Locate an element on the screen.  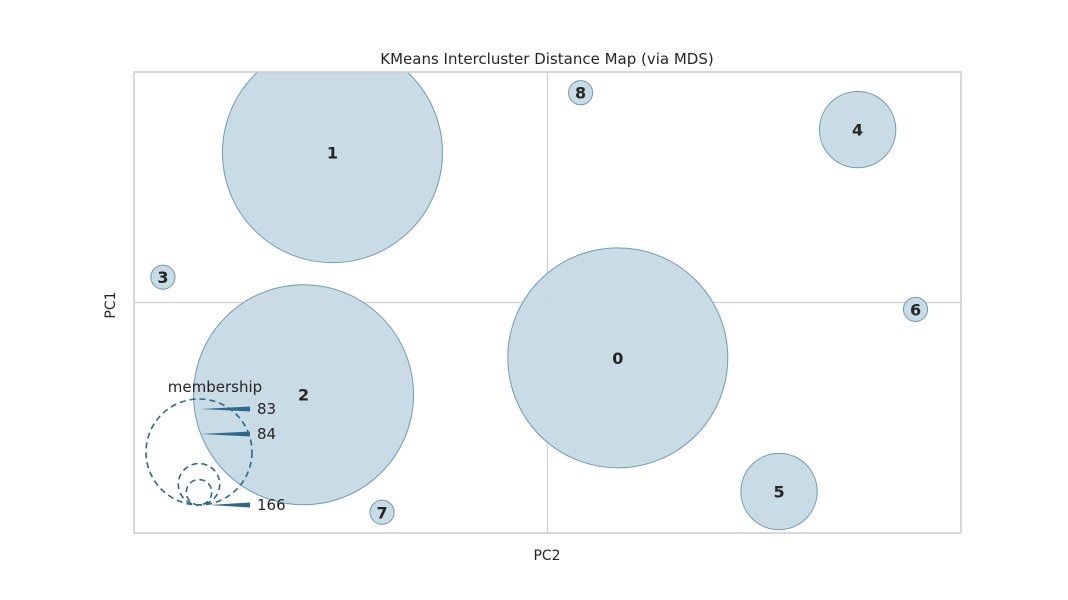
cluster-label-5: 5 is located at coordinates (778, 492).